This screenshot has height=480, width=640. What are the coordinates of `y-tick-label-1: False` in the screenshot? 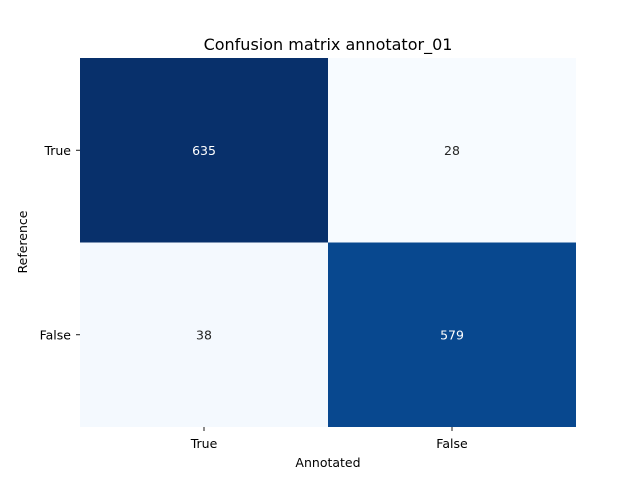 It's located at (56, 334).